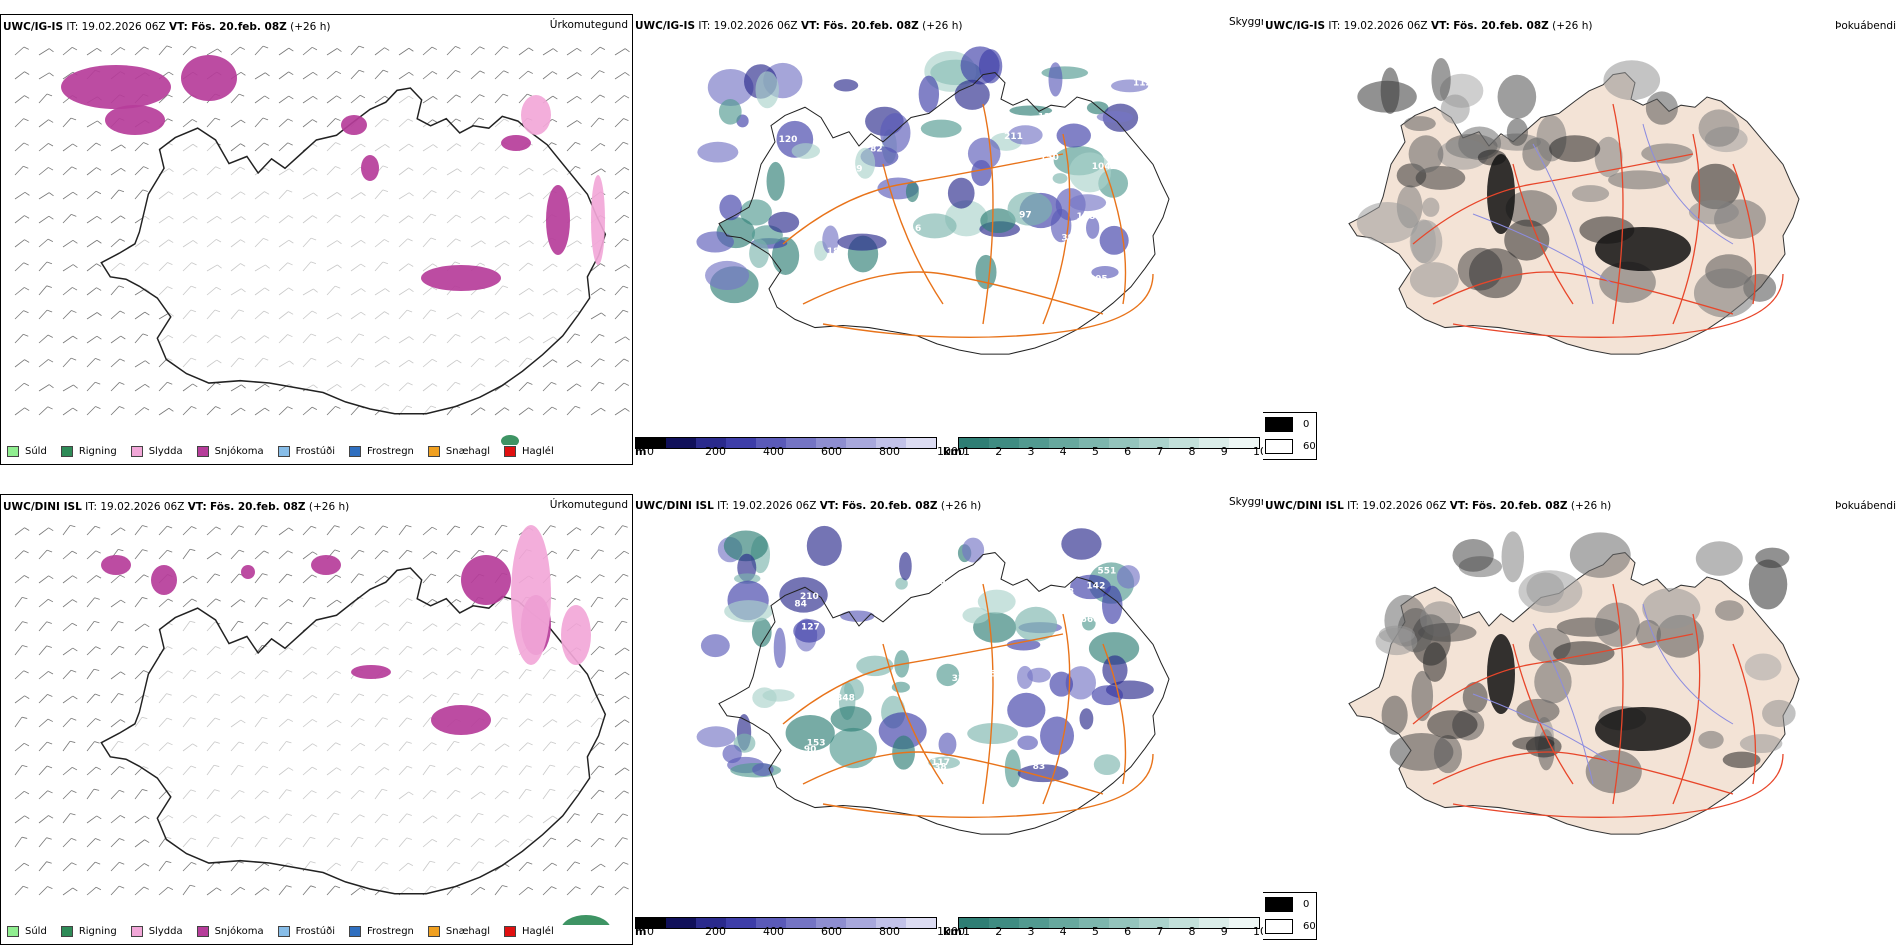 The image size is (1900, 950). I want to click on ceiling-label: 370, so click(965, 247).